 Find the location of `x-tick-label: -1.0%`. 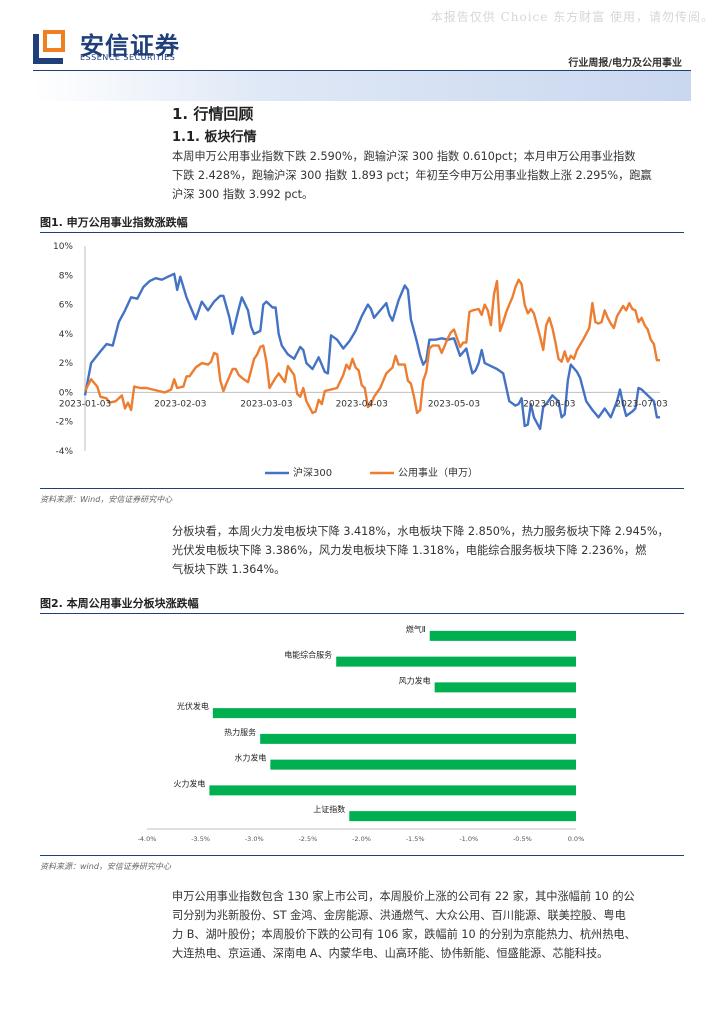

x-tick-label: -1.0% is located at coordinates (468, 839).